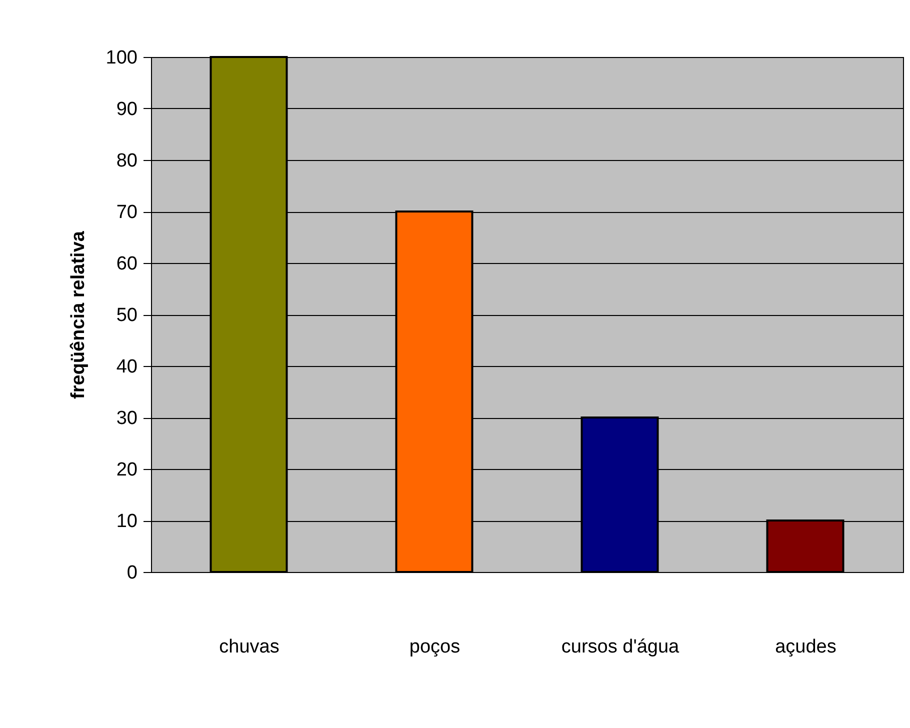 The width and height of the screenshot is (910, 728). Describe the element at coordinates (249, 647) in the screenshot. I see `x-tick-label: chuvas` at that location.